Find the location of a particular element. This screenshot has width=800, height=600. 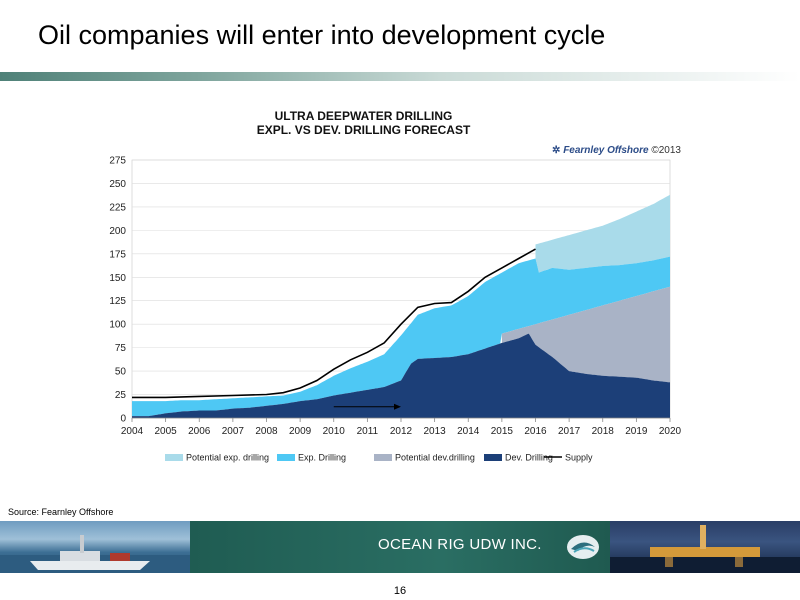

y-tick-label: 250 is located at coordinates (117, 184).